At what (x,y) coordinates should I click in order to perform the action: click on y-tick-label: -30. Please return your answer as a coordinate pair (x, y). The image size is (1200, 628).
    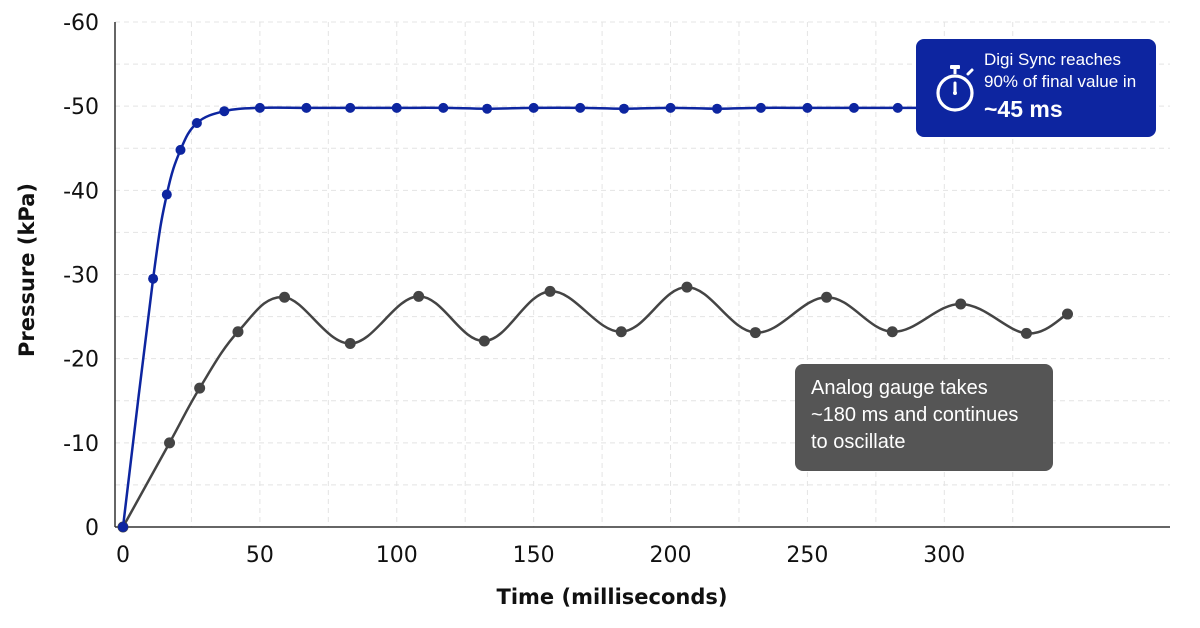
    Looking at the image, I should click on (81, 276).